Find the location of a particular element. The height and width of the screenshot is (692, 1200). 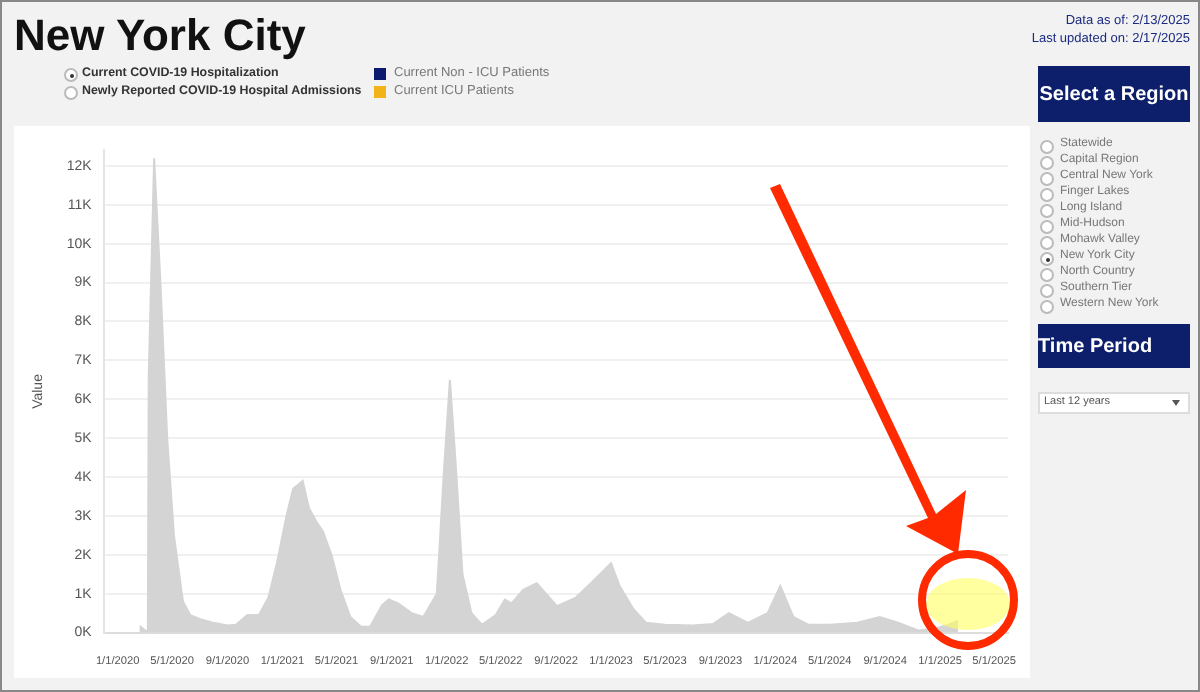

text: Select a Region is located at coordinates (1114, 94).